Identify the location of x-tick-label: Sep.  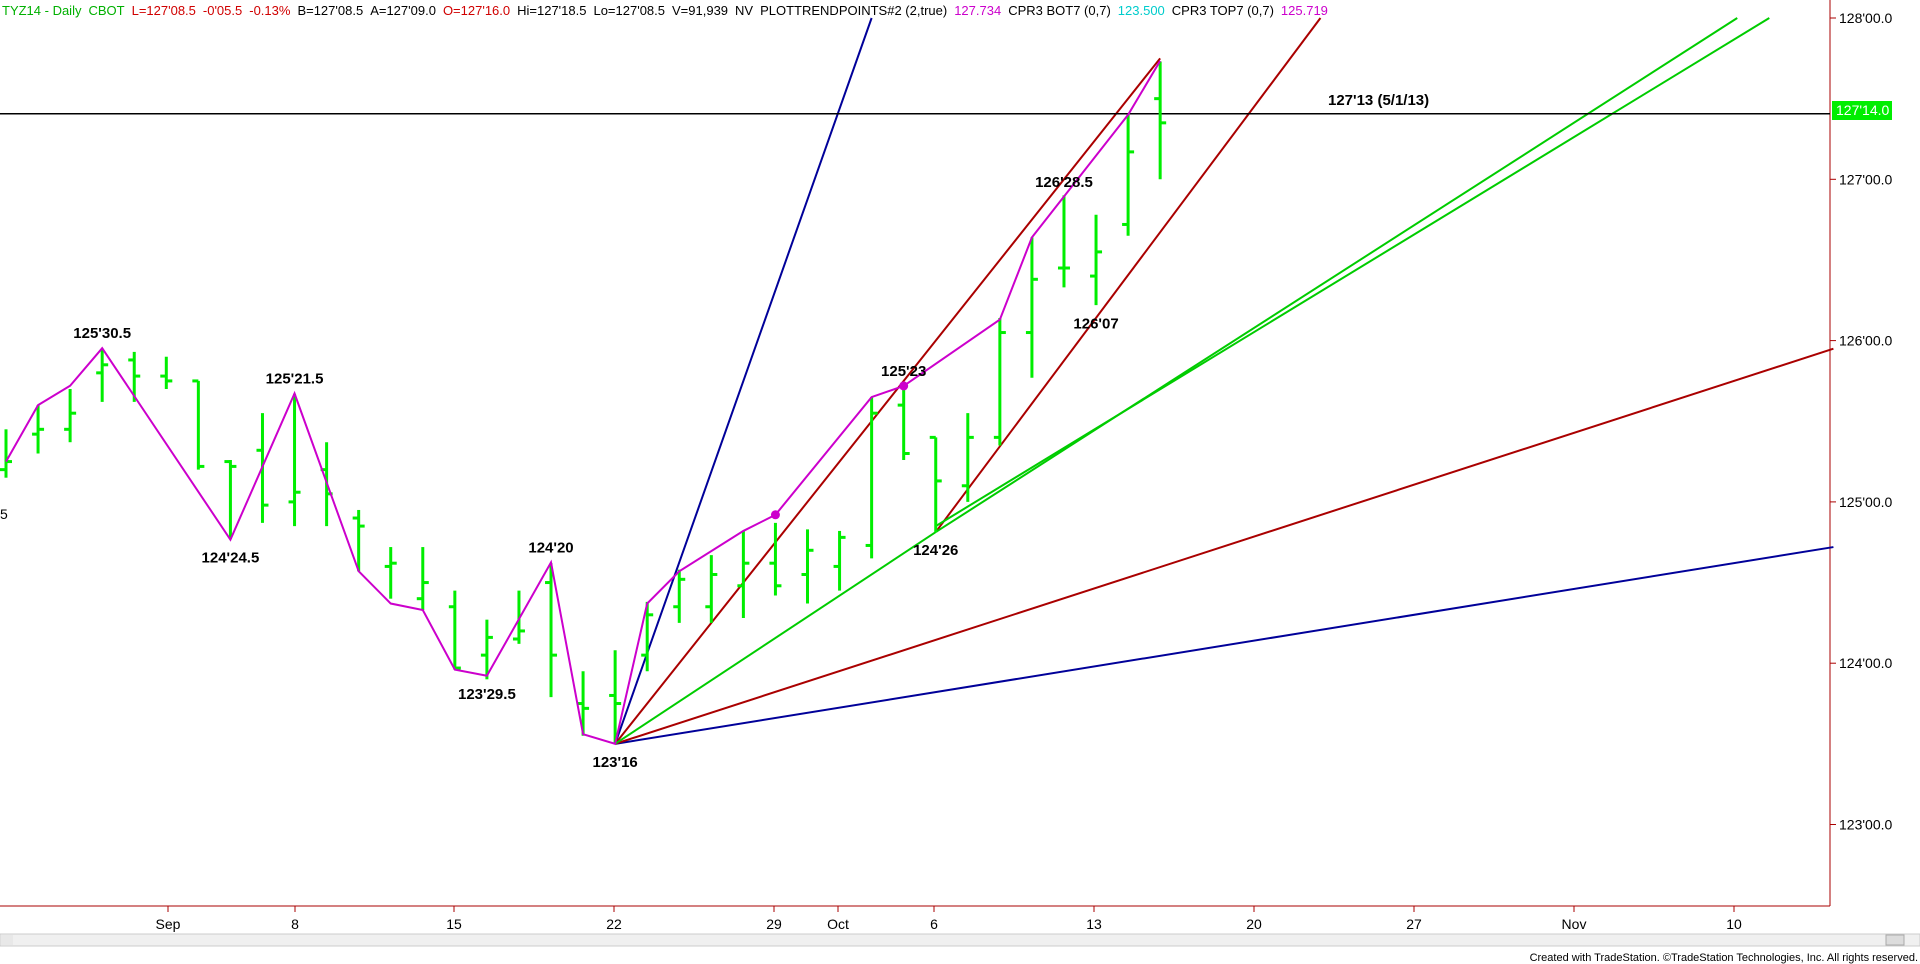
(168, 924).